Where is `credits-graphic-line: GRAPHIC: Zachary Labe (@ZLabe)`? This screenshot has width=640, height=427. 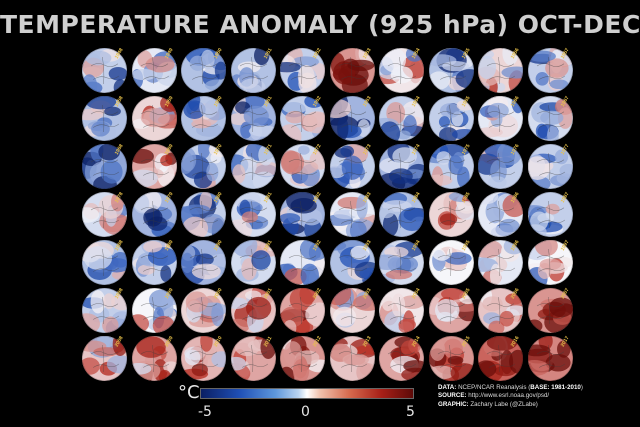
credits-graphic-line: GRAPHIC: Zachary Labe (@ZLabe) is located at coordinates (510, 405).